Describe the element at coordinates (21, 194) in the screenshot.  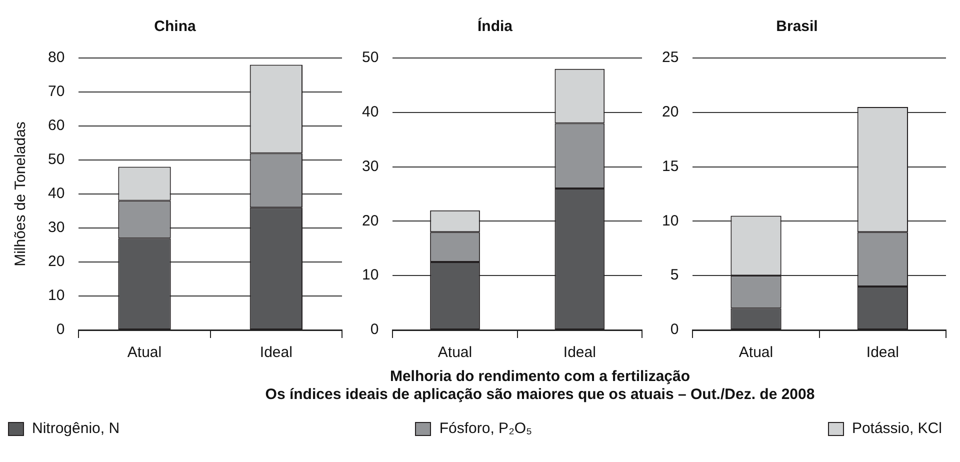
I see `y-axis-title: Milhões de Toneladas` at that location.